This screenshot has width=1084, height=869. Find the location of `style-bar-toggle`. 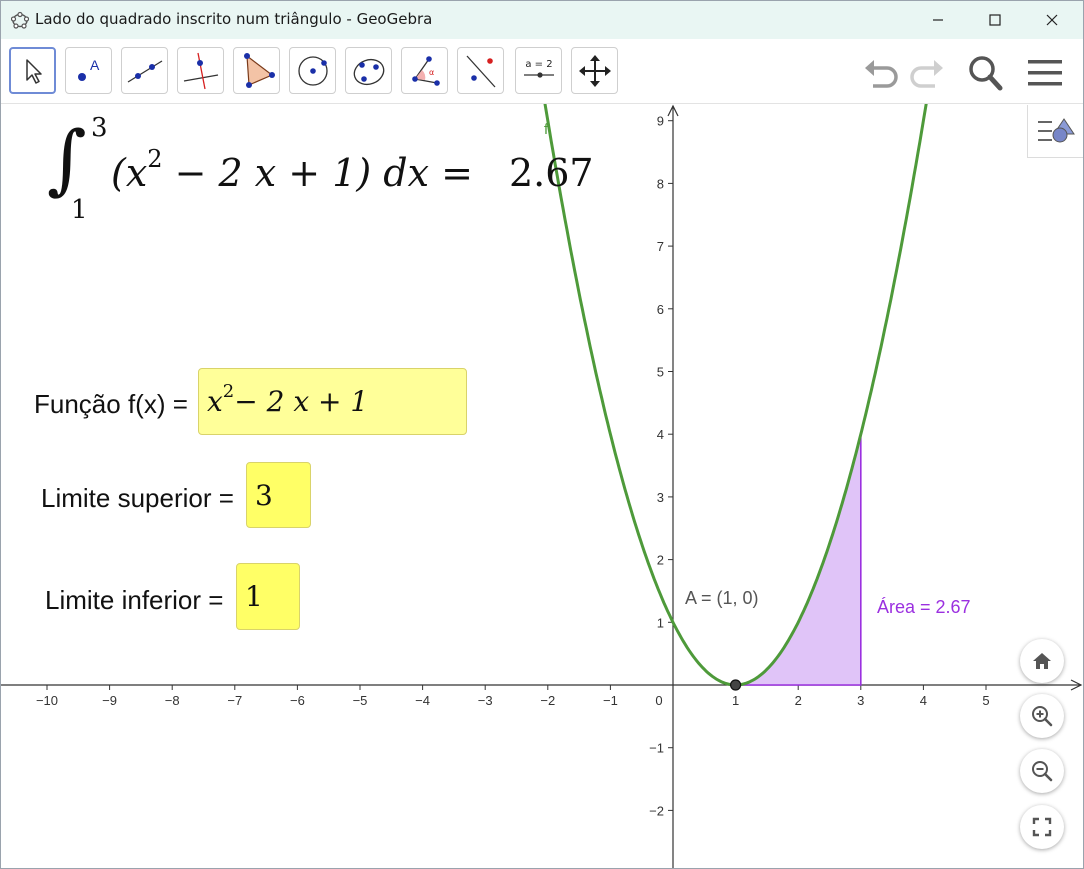

style-bar-toggle is located at coordinates (1055, 131).